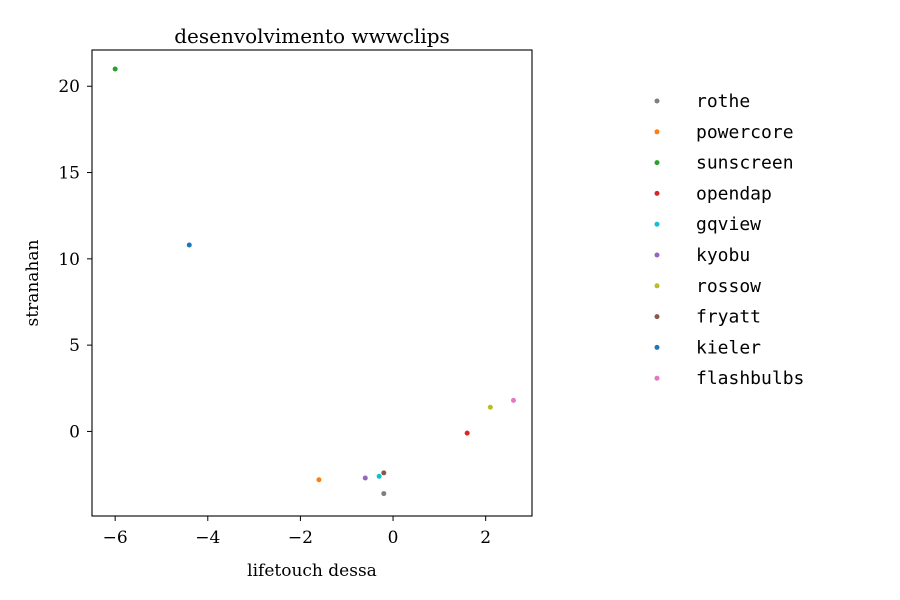 The height and width of the screenshot is (600, 900). Describe the element at coordinates (734, 193) in the screenshot. I see `legend-label: opendap` at that location.